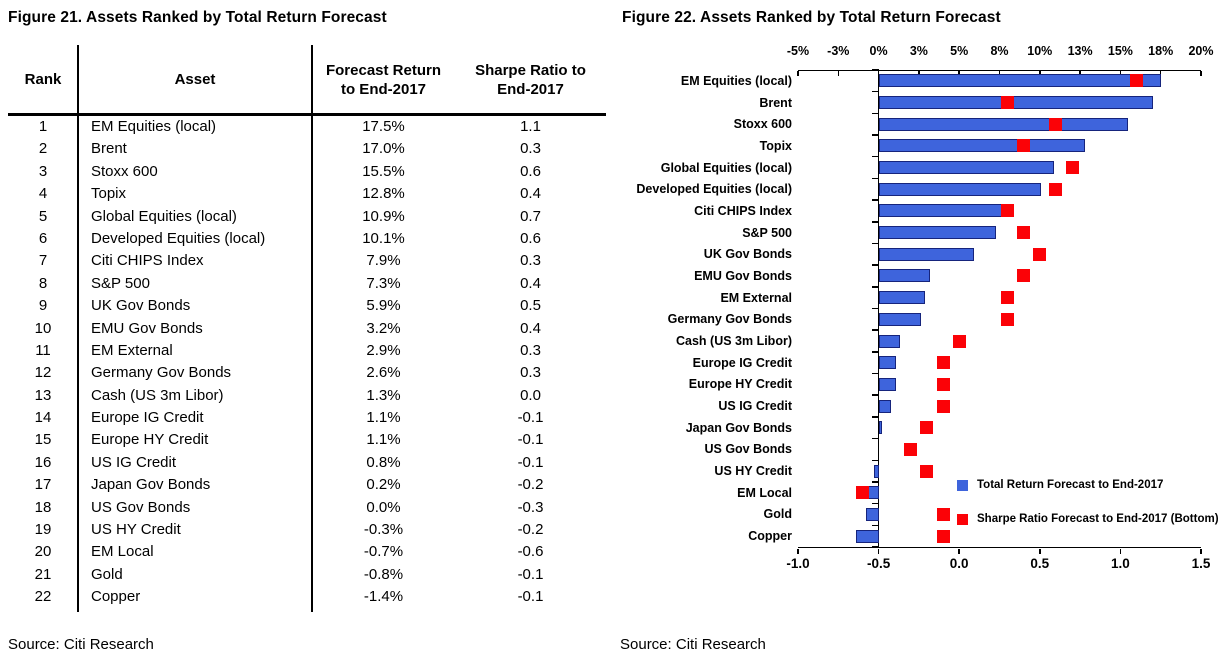  I want to click on cell-forecast-return: 2.9%, so click(383, 350).